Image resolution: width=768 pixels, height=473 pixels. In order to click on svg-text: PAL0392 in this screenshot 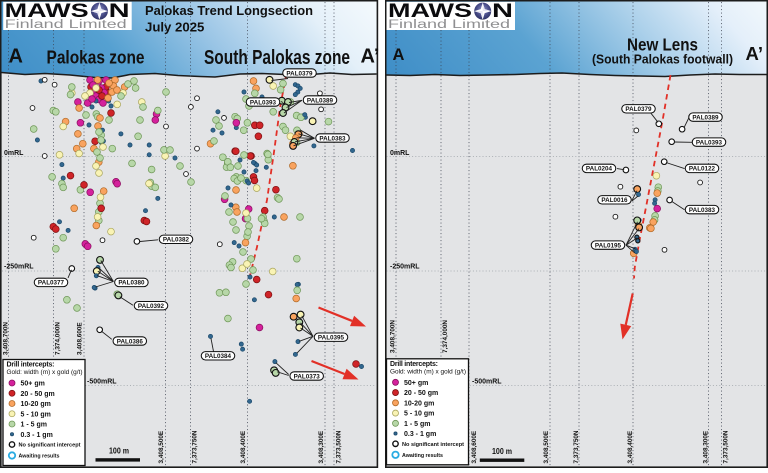, I will do `click(151, 306)`.